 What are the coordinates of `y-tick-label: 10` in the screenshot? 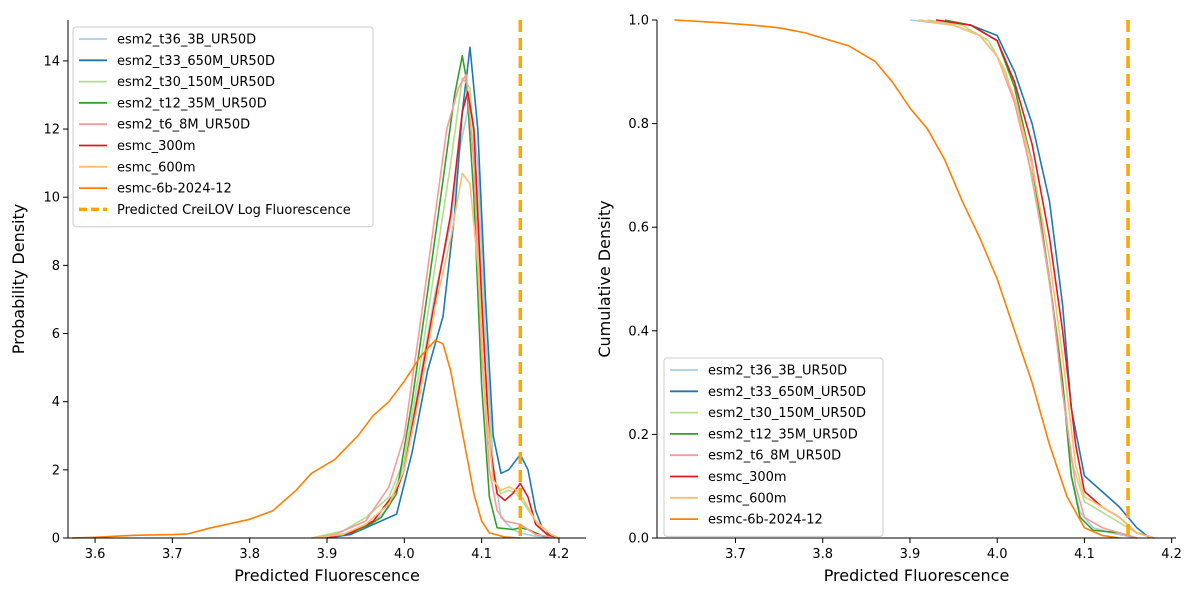 It's located at (51, 198).